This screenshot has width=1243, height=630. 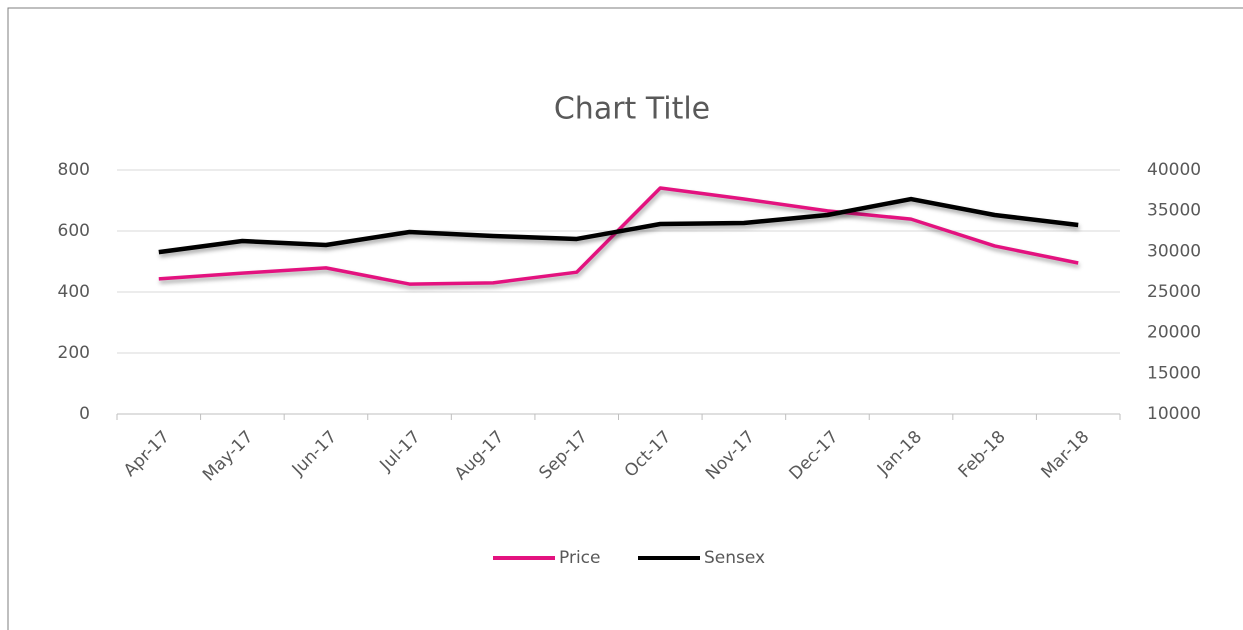 What do you see at coordinates (579, 558) in the screenshot?
I see `legend-label: Price` at bounding box center [579, 558].